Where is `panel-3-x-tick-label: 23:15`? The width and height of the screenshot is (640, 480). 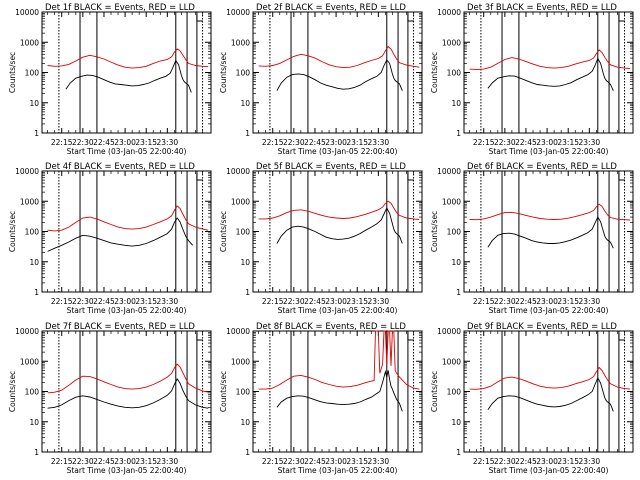
panel-3-x-tick-label: 23:15 is located at coordinates (568, 142).